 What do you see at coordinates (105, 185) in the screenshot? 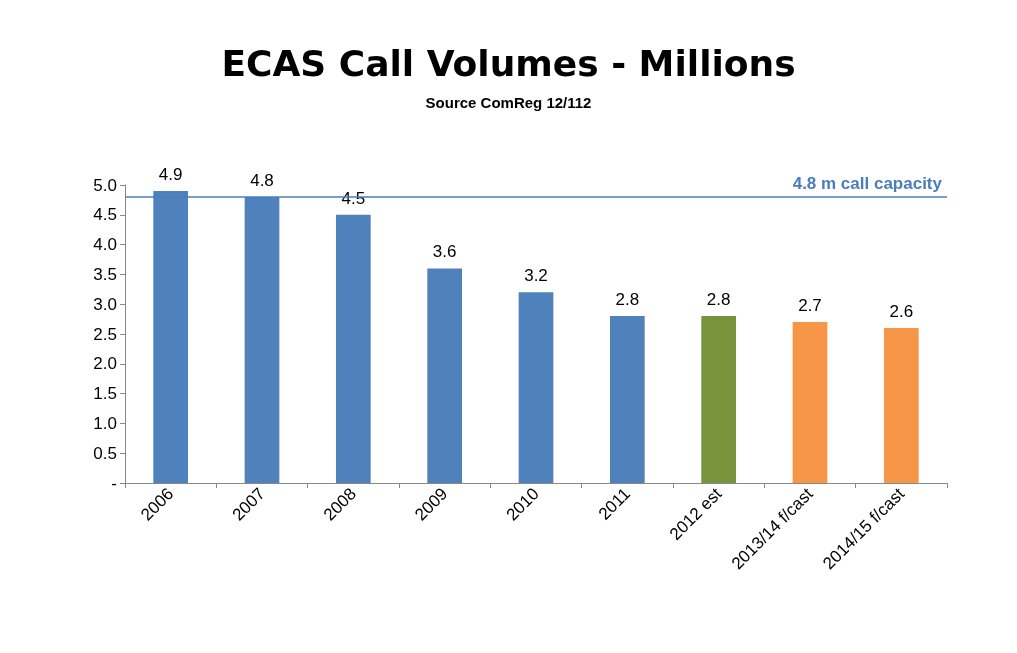
I see `y-tick-label: 5.0` at bounding box center [105, 185].